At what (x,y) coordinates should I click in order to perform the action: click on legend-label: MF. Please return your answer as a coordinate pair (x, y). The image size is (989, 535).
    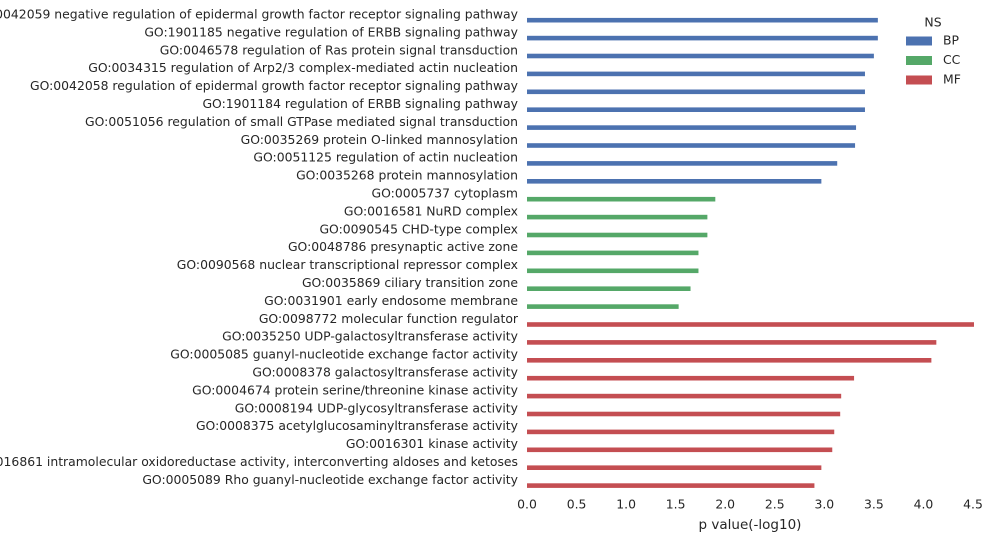
    Looking at the image, I should click on (952, 79).